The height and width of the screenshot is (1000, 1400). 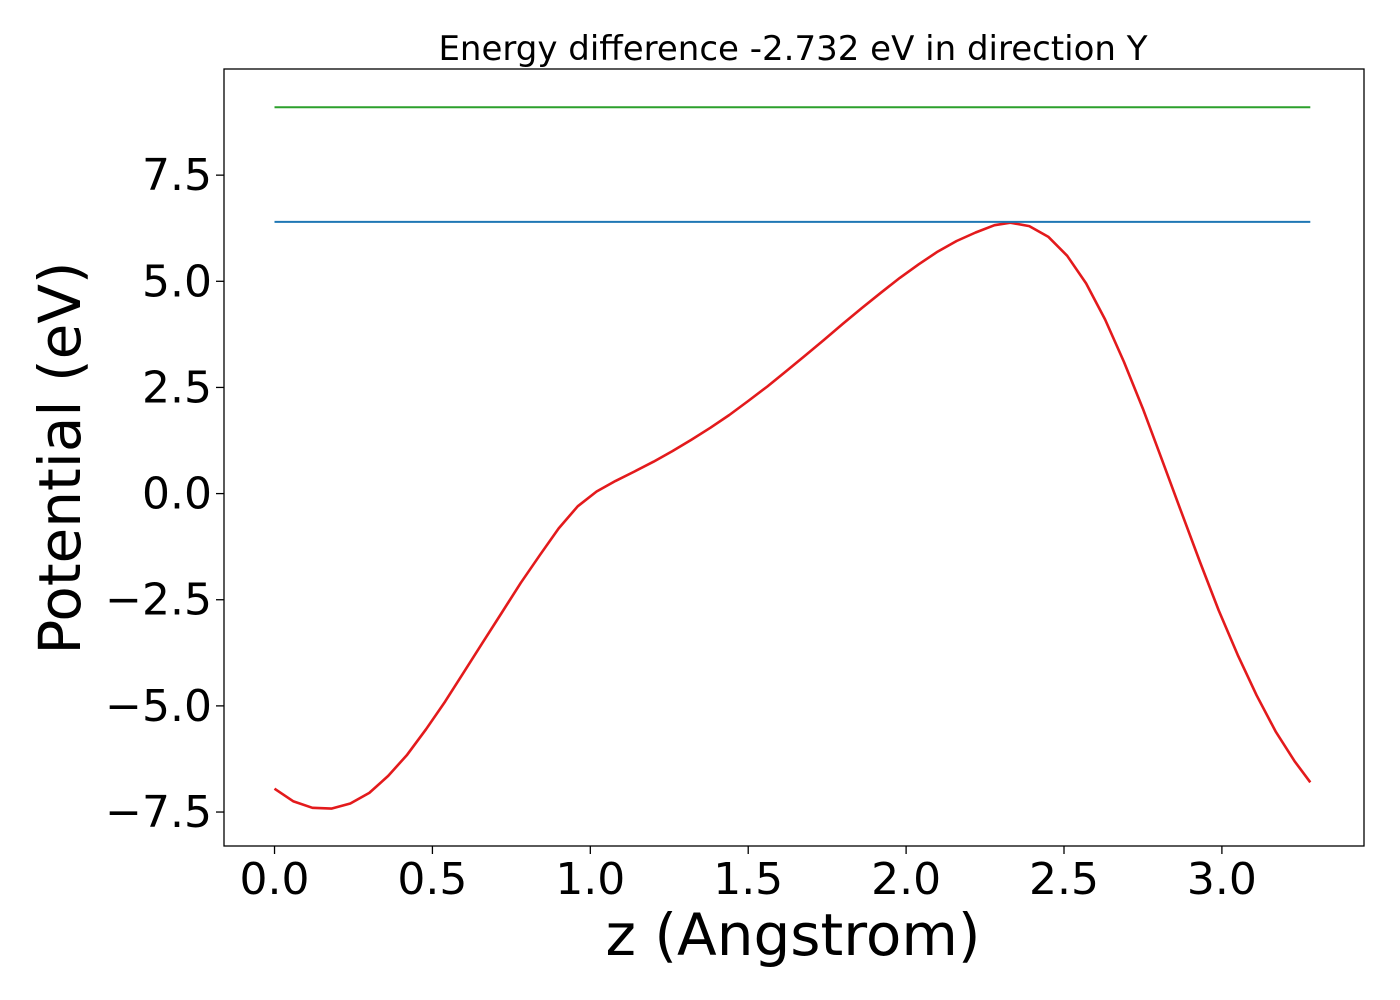 What do you see at coordinates (177, 281) in the screenshot?
I see `y-tick-label: 5.0` at bounding box center [177, 281].